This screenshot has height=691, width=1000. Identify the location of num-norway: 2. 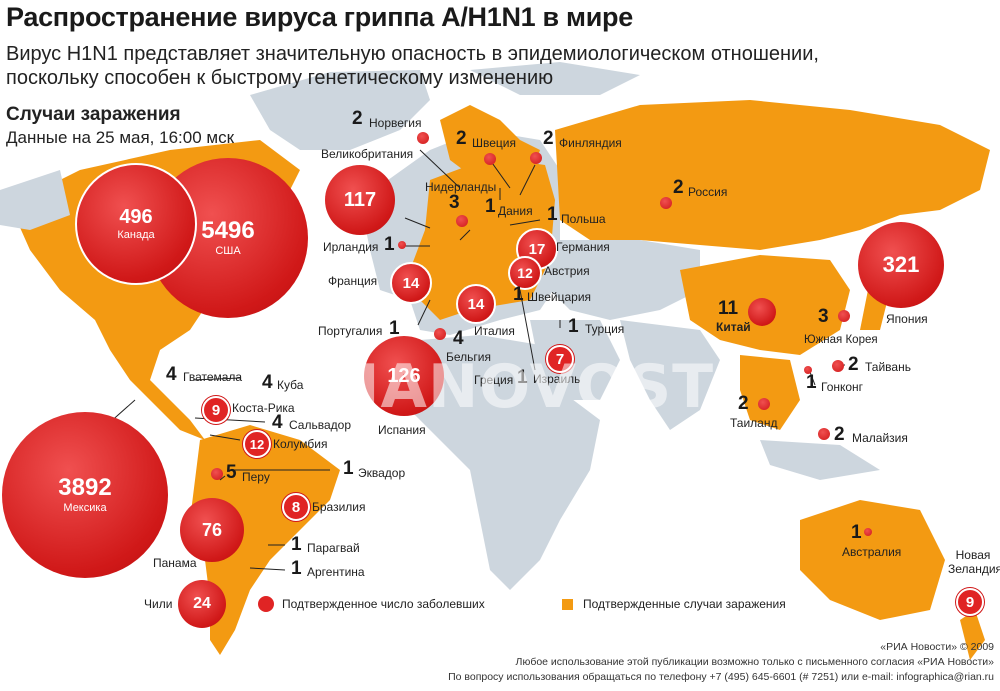
(357, 118).